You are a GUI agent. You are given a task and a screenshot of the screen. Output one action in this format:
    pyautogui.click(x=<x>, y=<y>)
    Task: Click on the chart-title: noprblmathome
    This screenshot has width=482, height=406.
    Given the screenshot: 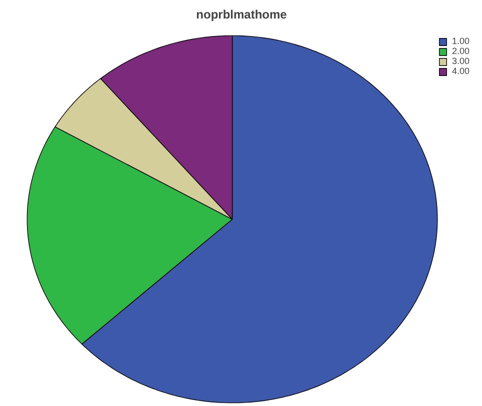 What is the action you would take?
    pyautogui.click(x=242, y=15)
    